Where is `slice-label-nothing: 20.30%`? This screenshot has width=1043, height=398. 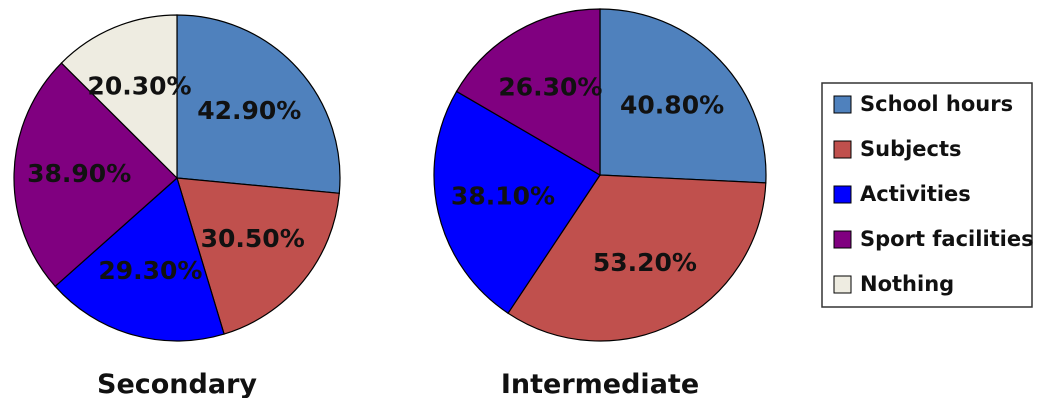 slice-label-nothing: 20.30% is located at coordinates (139, 86).